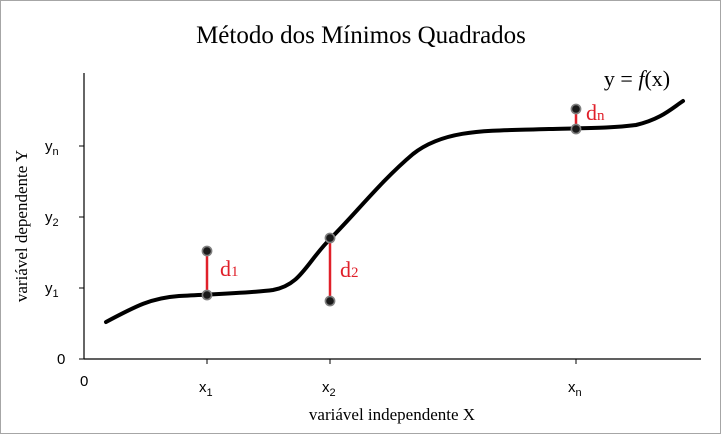  What do you see at coordinates (575, 389) in the screenshot?
I see `x-tick-label-xn: xn` at bounding box center [575, 389].